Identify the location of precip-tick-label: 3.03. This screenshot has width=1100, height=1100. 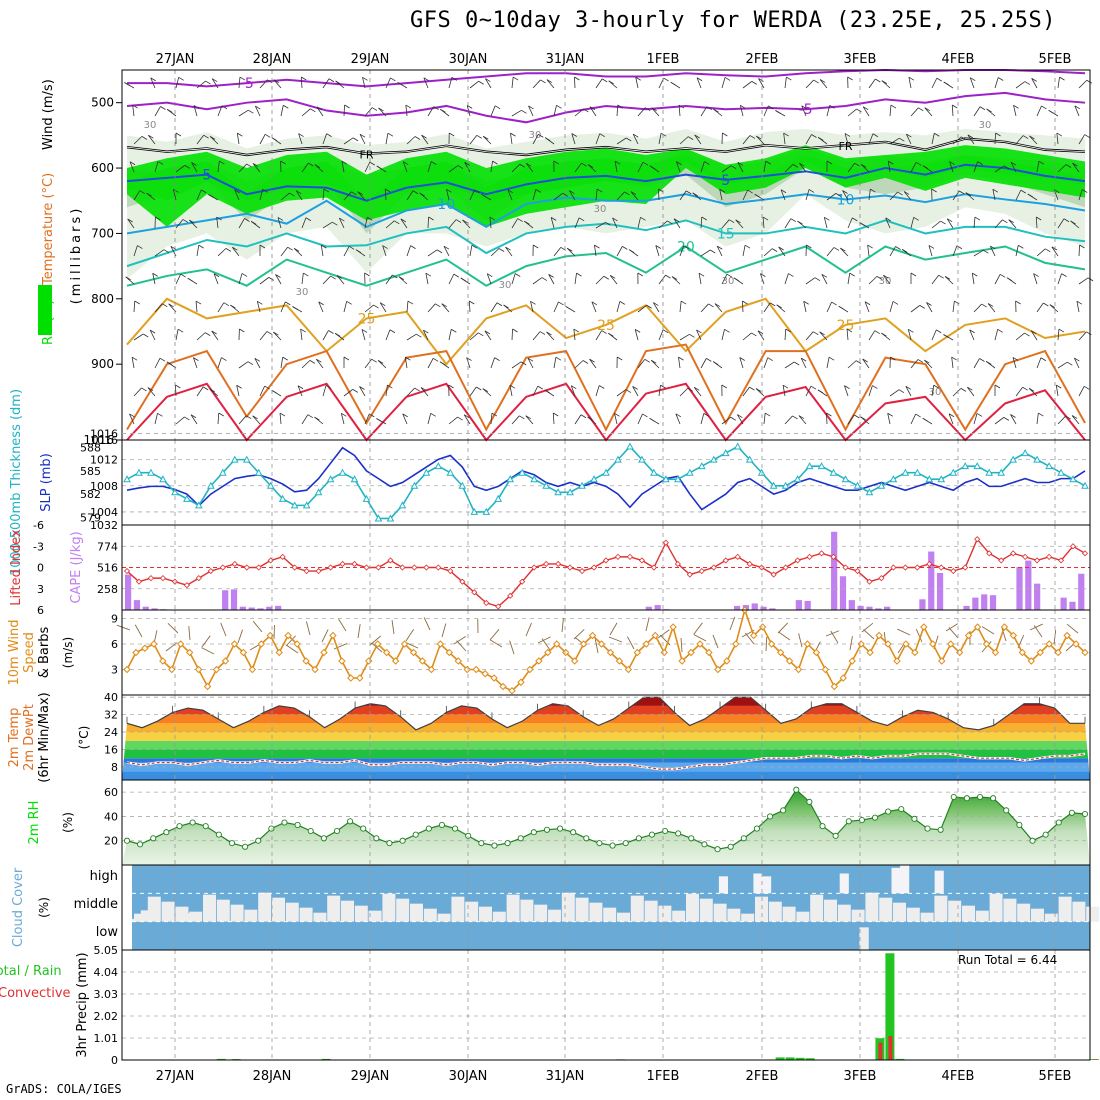
(106, 994).